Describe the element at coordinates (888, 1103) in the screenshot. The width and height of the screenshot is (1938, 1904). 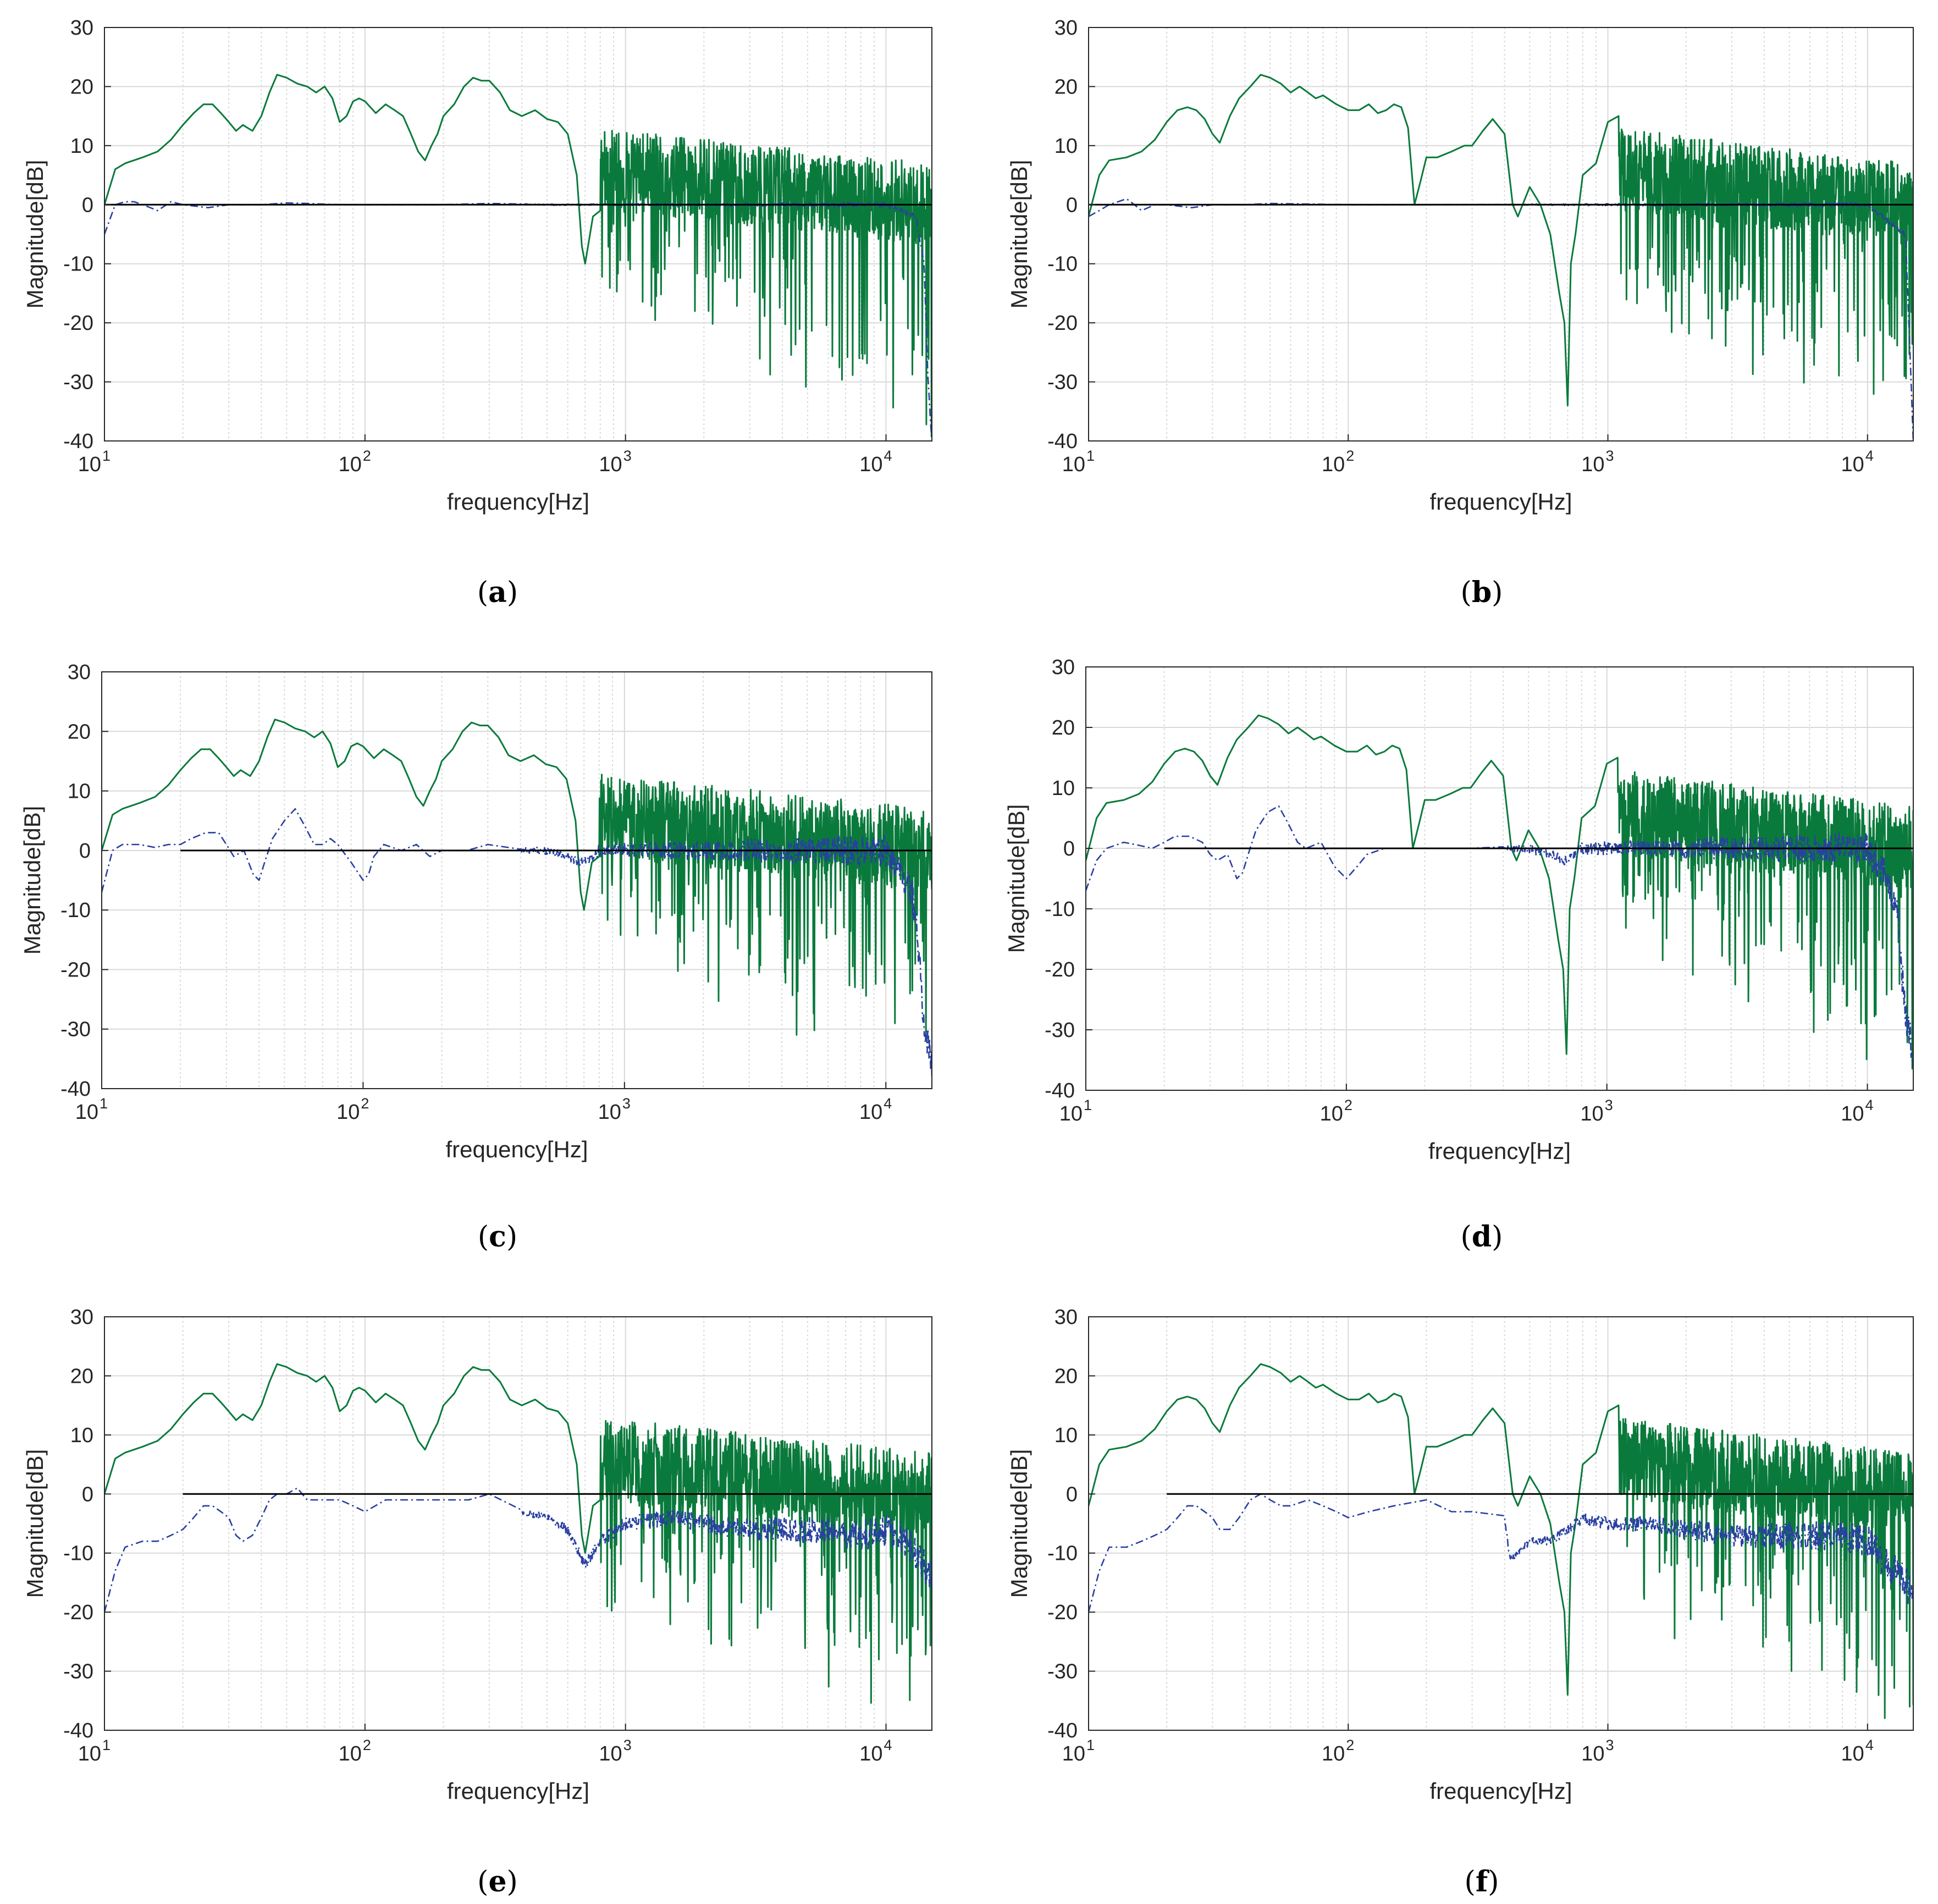
I see `panel-c-xtick-exponent: 4` at that location.